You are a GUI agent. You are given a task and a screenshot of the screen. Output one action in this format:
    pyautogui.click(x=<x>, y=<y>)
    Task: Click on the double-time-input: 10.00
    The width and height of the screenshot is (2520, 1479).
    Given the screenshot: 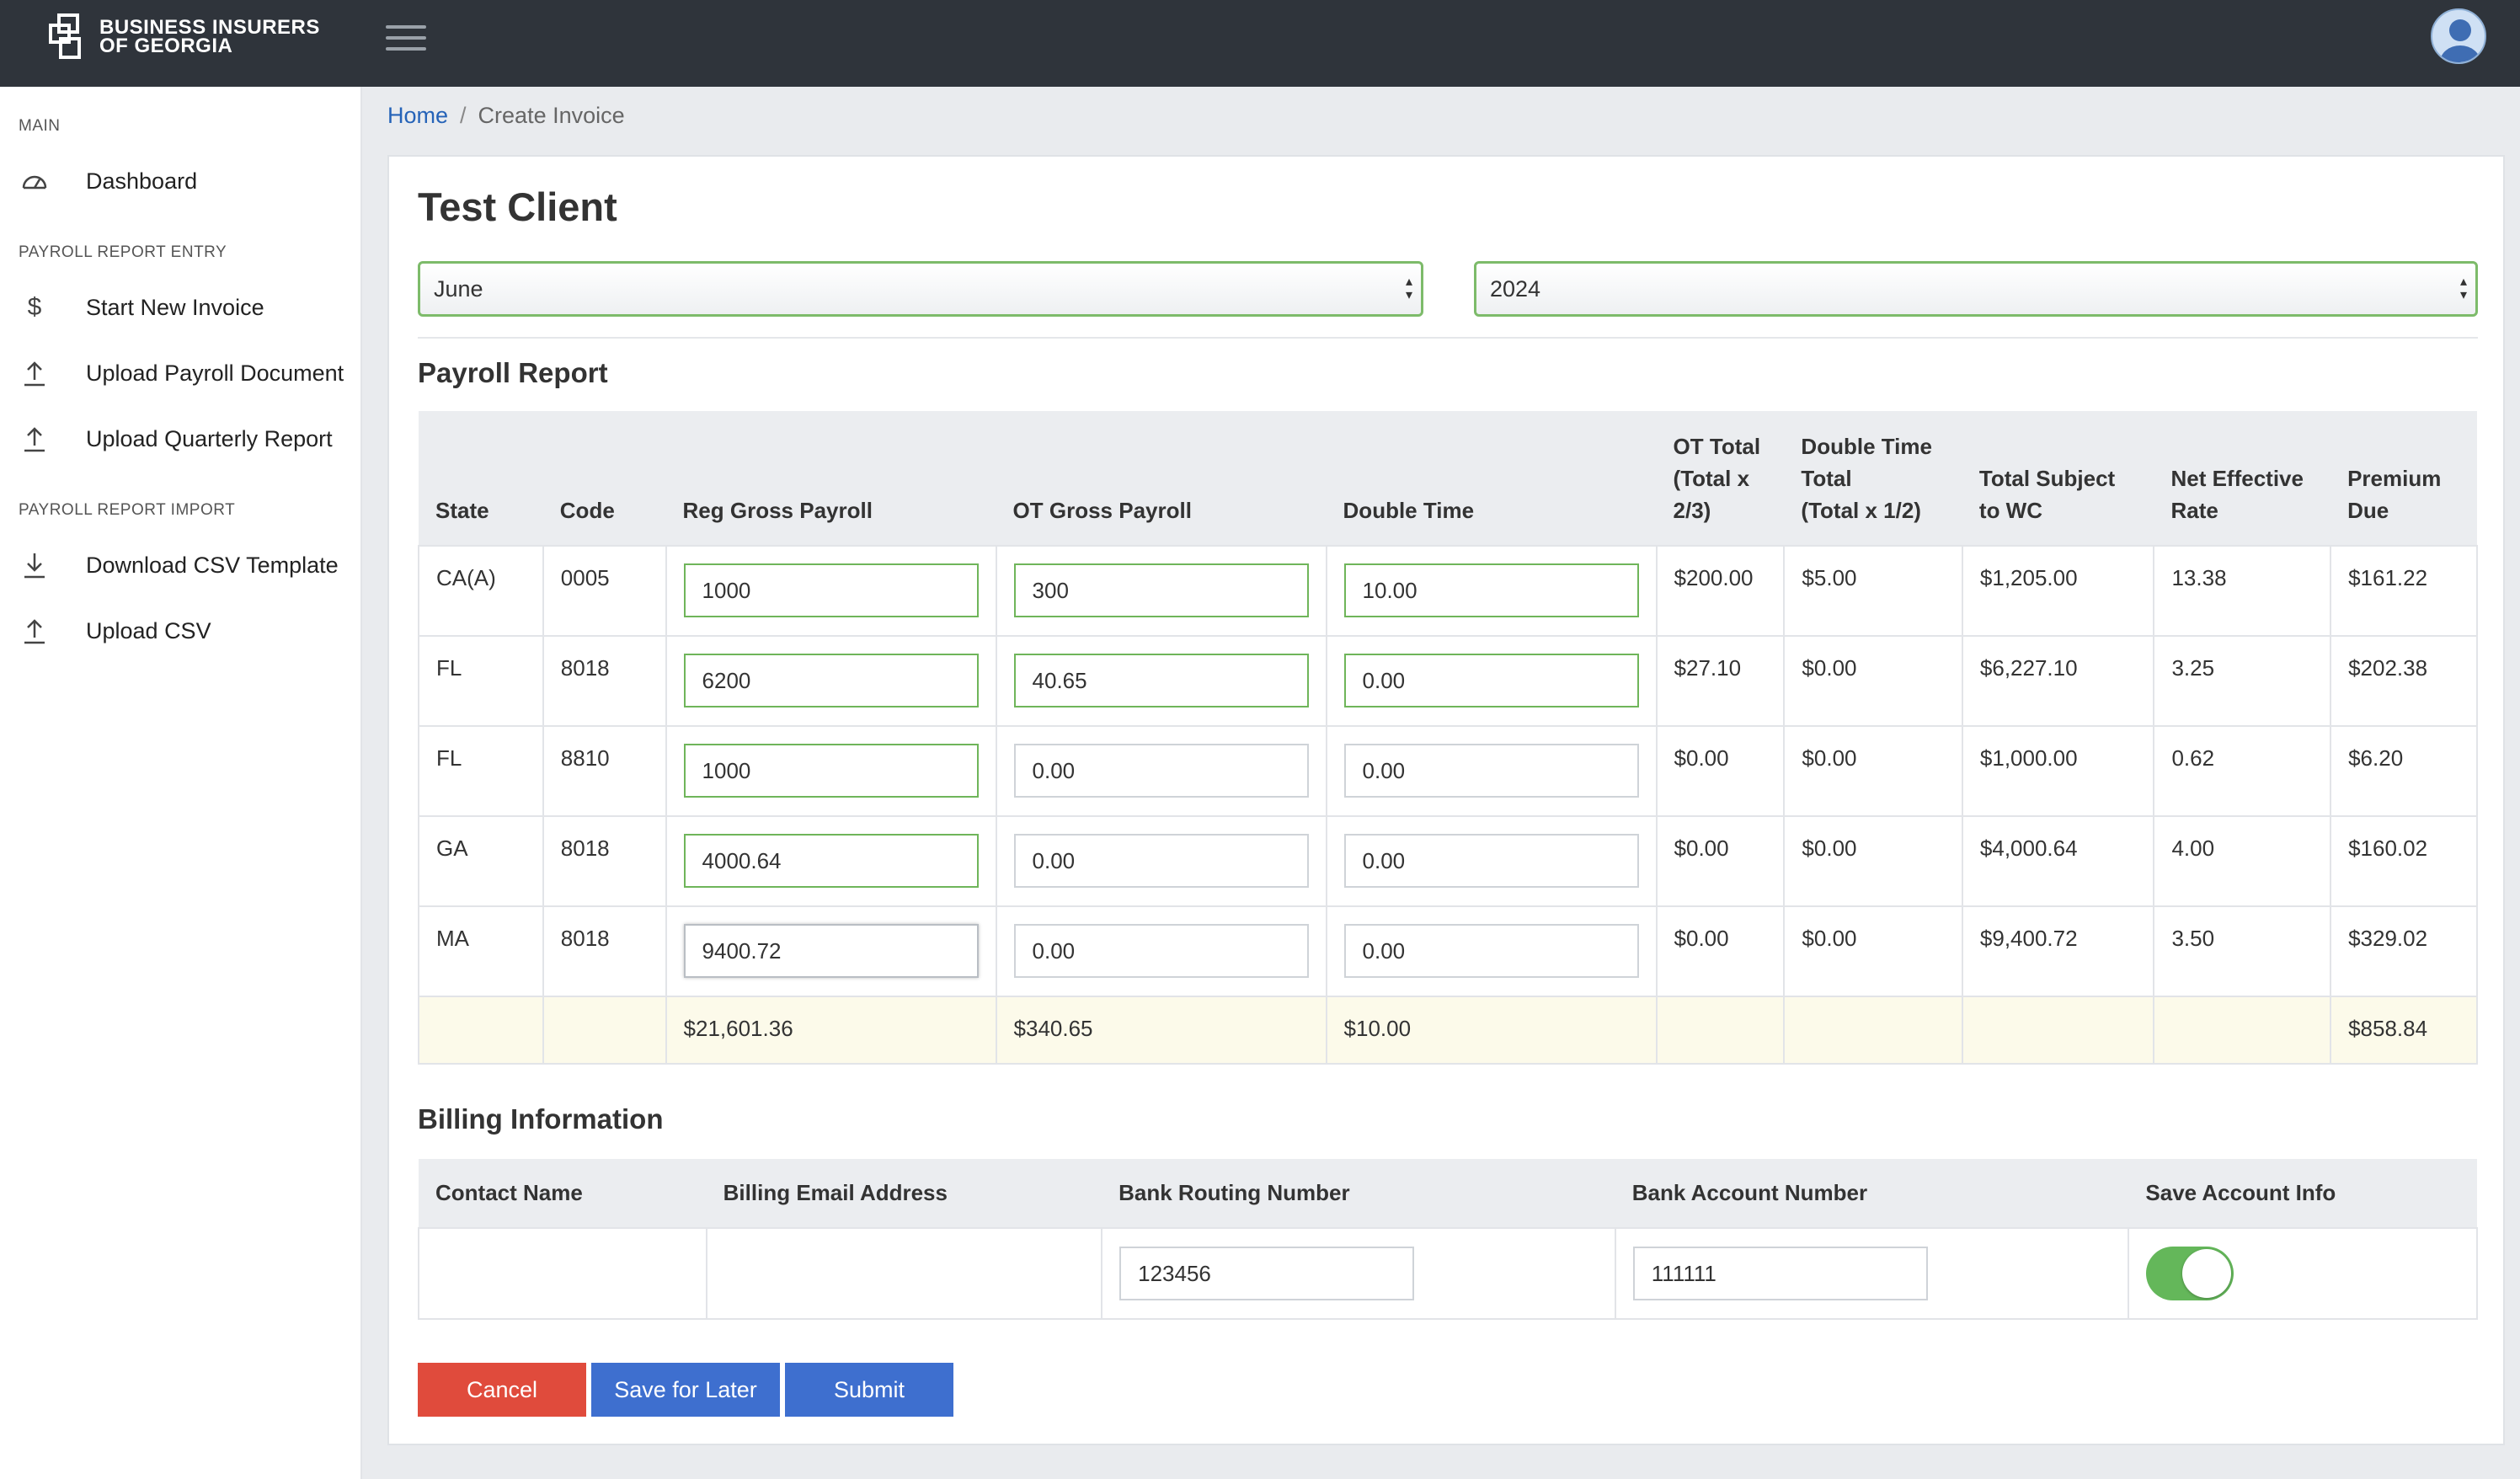 What is the action you would take?
    pyautogui.click(x=1491, y=590)
    